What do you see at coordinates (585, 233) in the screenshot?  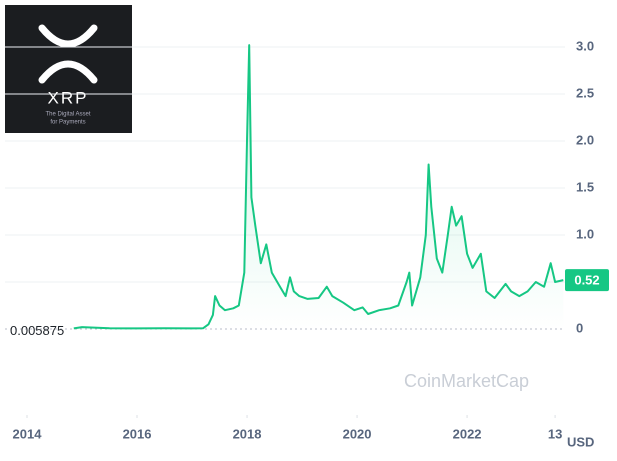 I see `y-tick-label: 1.0` at bounding box center [585, 233].